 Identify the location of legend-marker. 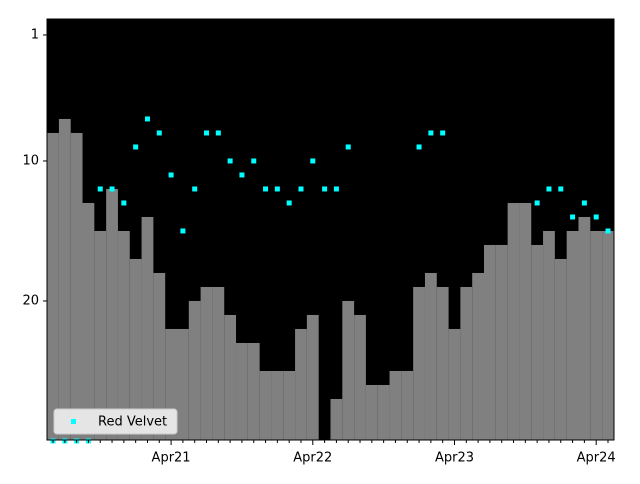
(73, 421).